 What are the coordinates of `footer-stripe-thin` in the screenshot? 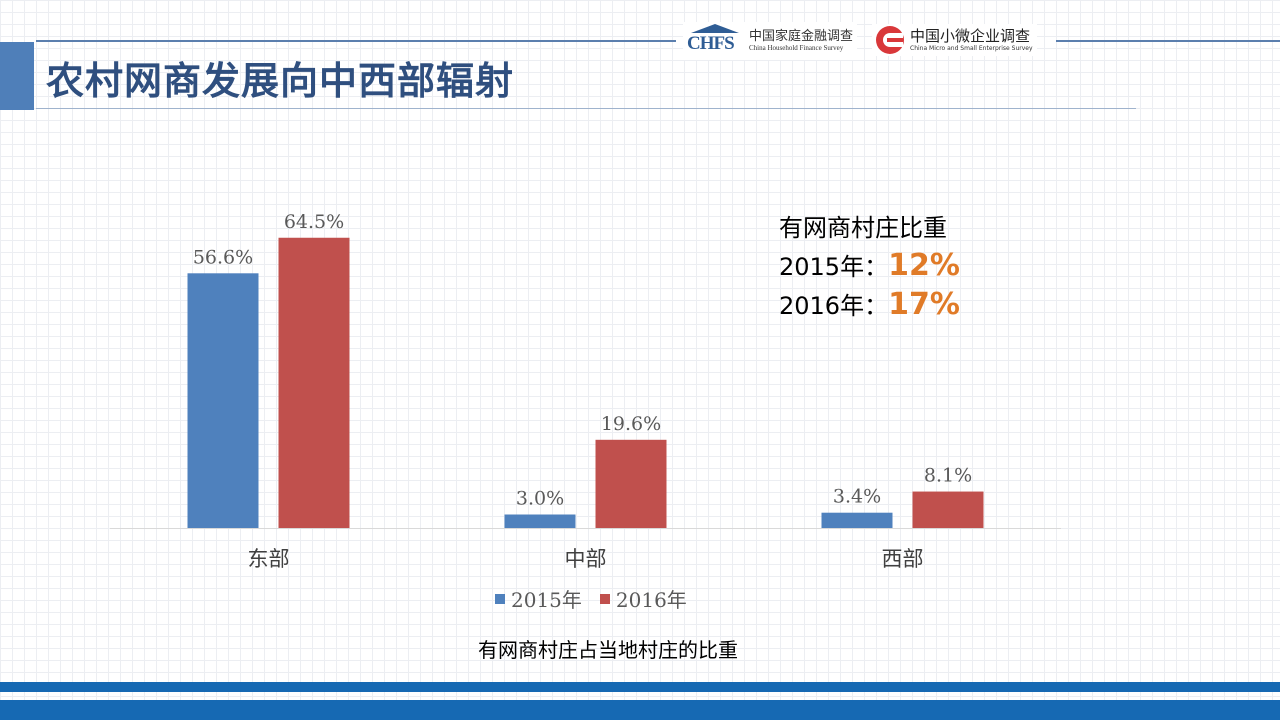 It's located at (640, 687).